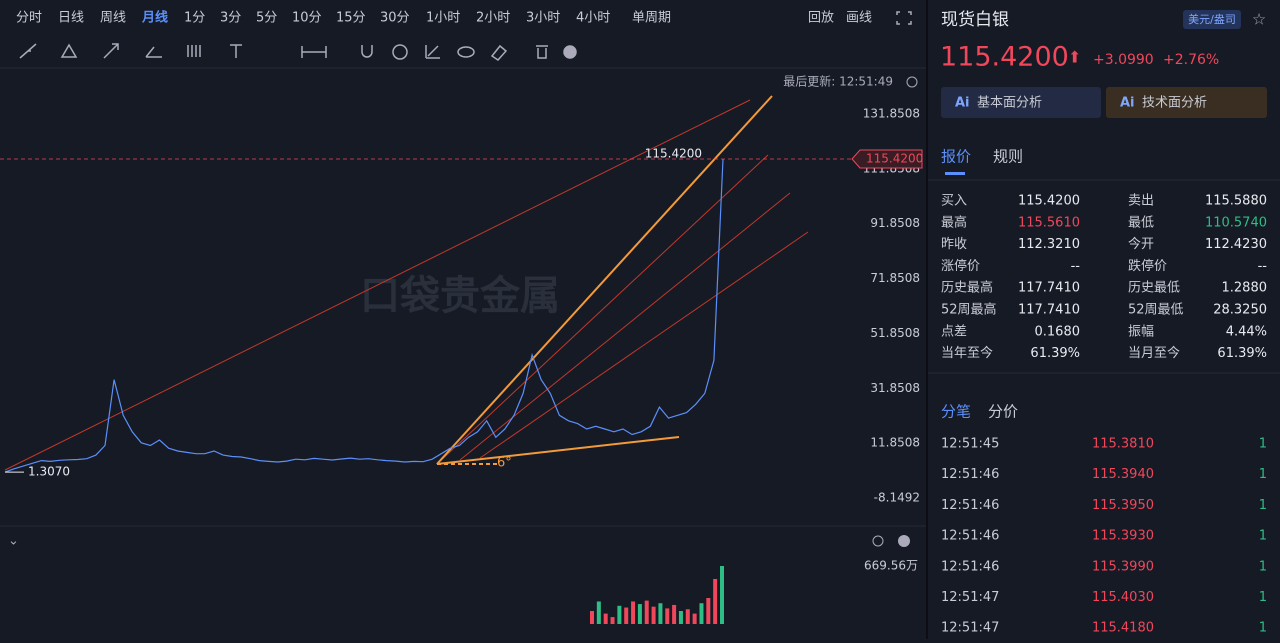  Describe the element at coordinates (1191, 60) in the screenshot. I see `change-pct: +2.76%` at that location.